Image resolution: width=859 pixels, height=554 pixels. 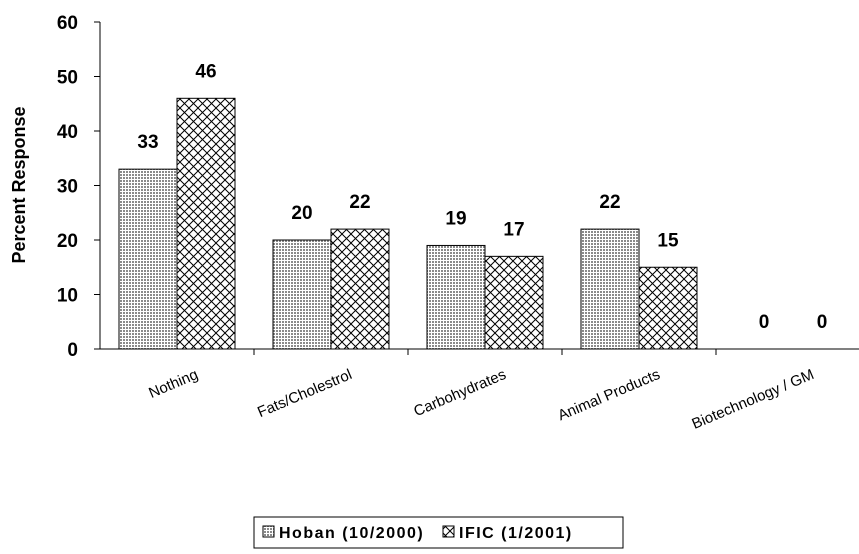 What do you see at coordinates (67, 132) in the screenshot?
I see `y-tick-label: 40` at bounding box center [67, 132].